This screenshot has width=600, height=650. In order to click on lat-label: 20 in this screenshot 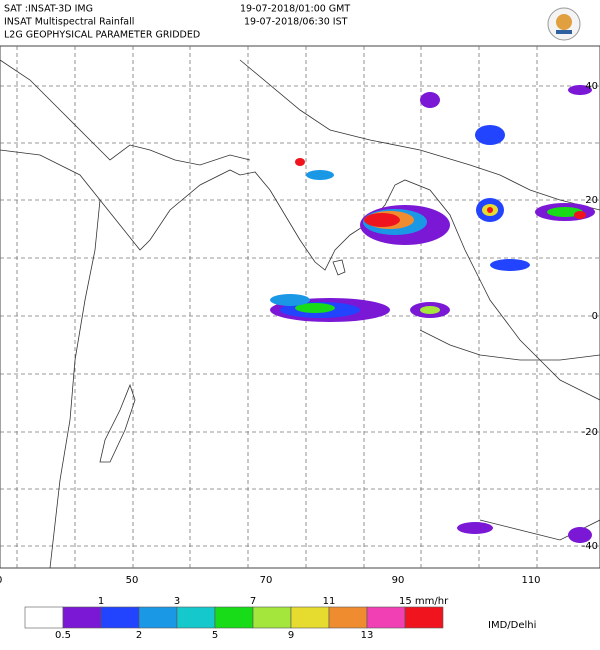, I will do `click(591, 200)`.